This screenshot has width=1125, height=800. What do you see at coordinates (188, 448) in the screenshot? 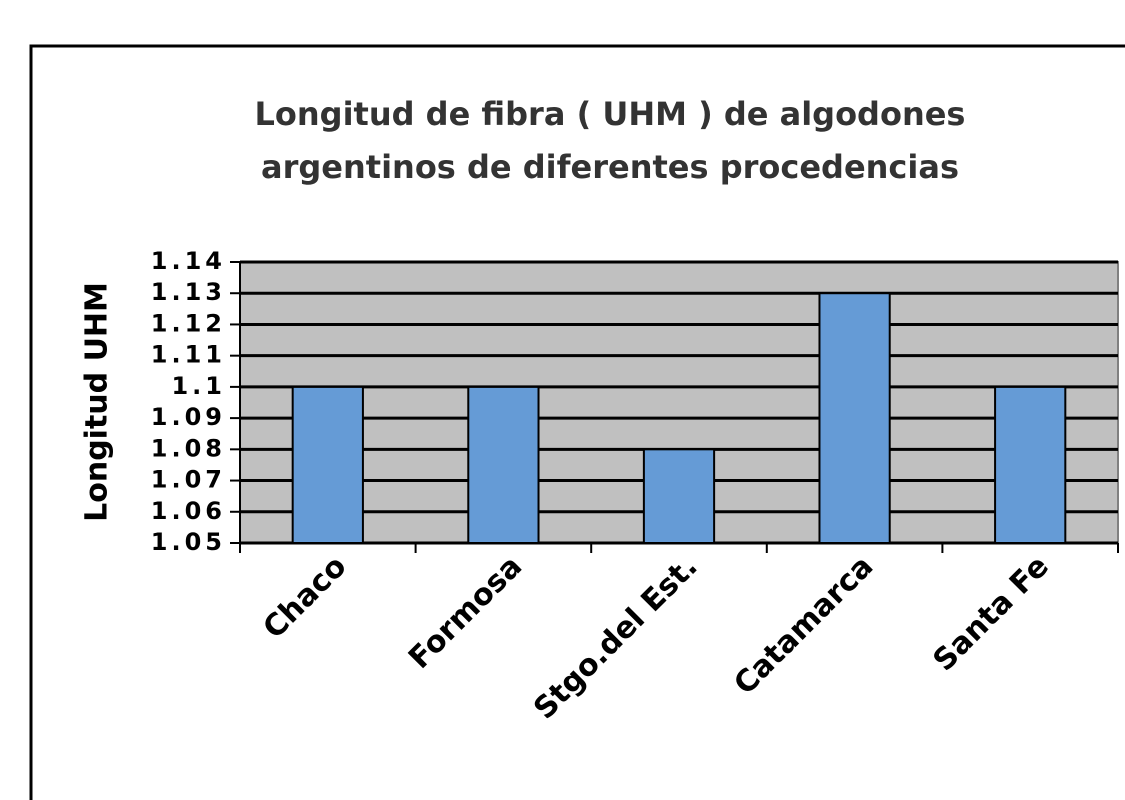
I see `y-tick-label: 1.08` at bounding box center [188, 448].